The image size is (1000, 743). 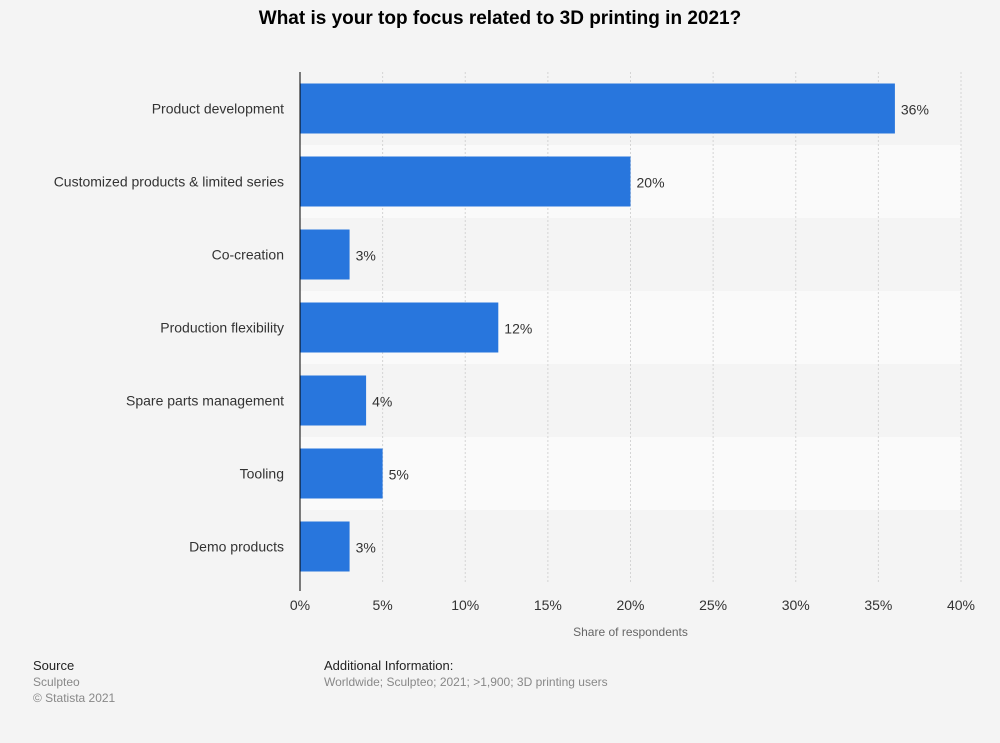 What do you see at coordinates (382, 402) in the screenshot?
I see `value-label: 4%` at bounding box center [382, 402].